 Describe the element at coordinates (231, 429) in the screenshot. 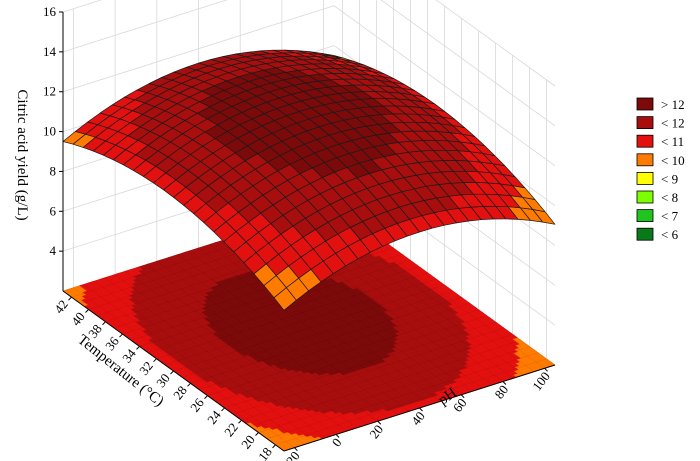

I see `y-tick-label: 22` at that location.